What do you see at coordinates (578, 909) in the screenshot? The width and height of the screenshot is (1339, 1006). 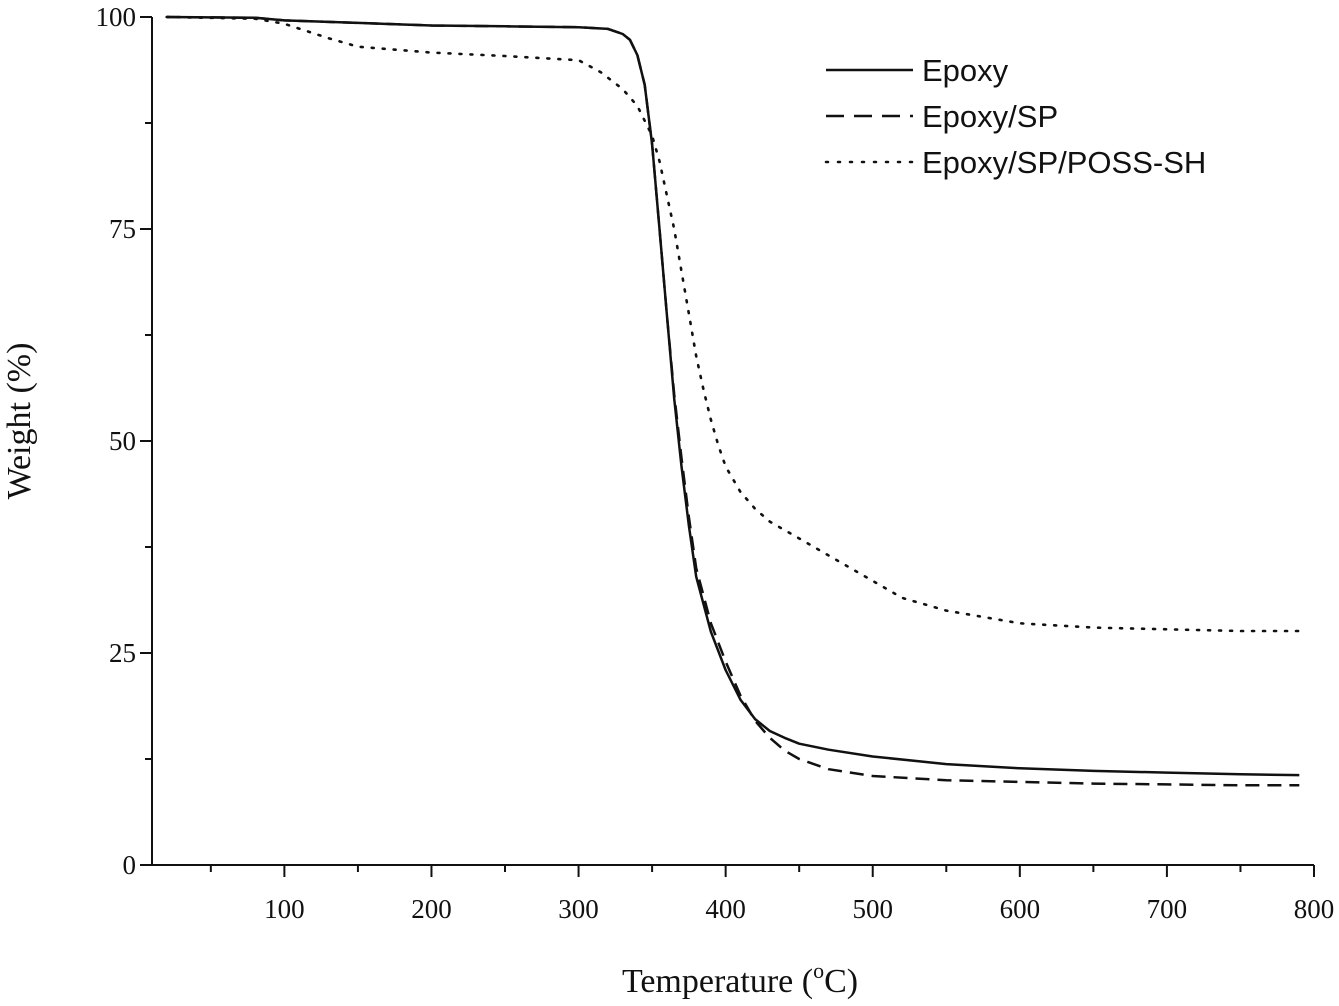 I see `x-tick-label: 300` at bounding box center [578, 909].